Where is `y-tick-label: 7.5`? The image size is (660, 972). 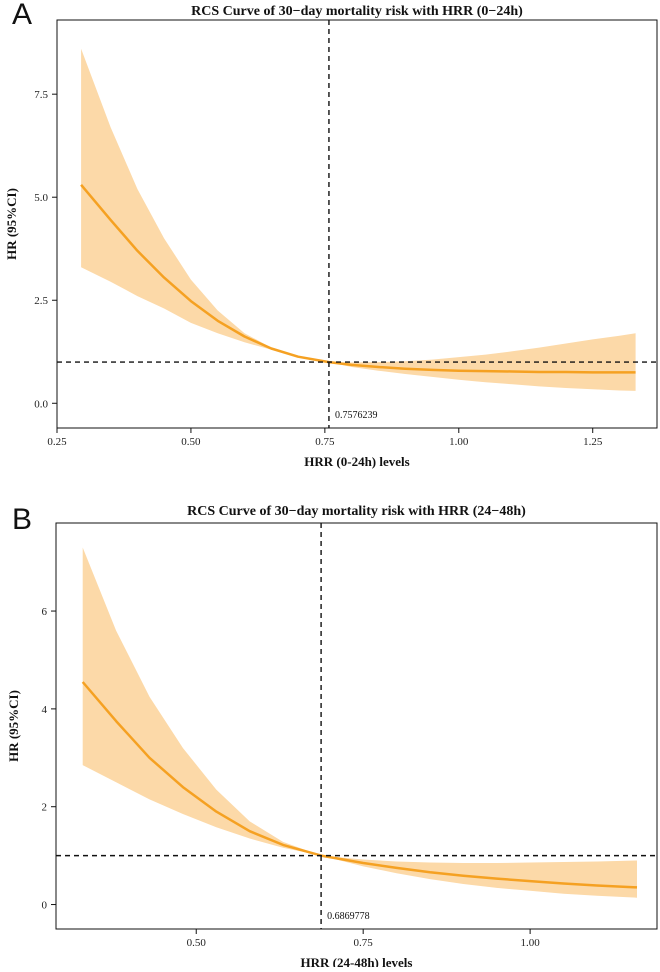
y-tick-label: 7.5 is located at coordinates (41, 95).